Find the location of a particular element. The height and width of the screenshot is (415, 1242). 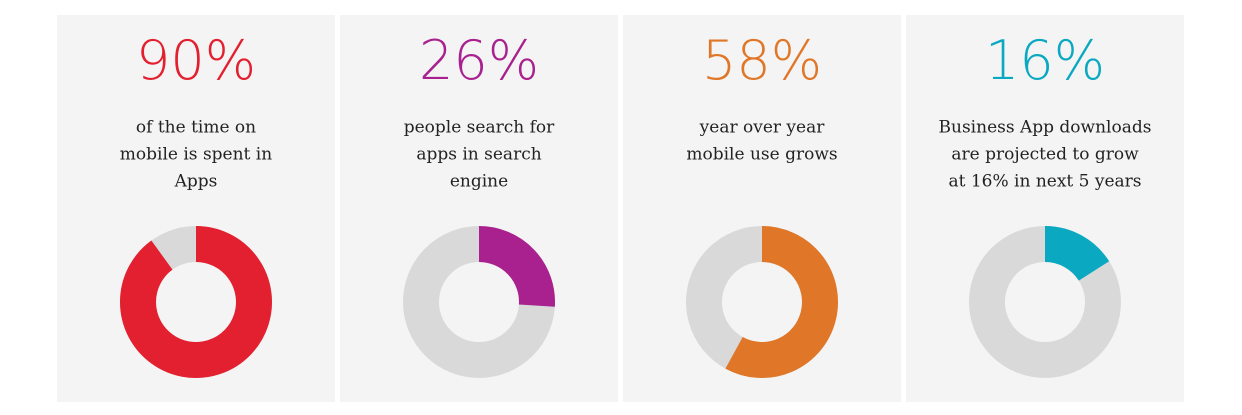

caption-line: at 16% in next 5 years is located at coordinates (1044, 182).